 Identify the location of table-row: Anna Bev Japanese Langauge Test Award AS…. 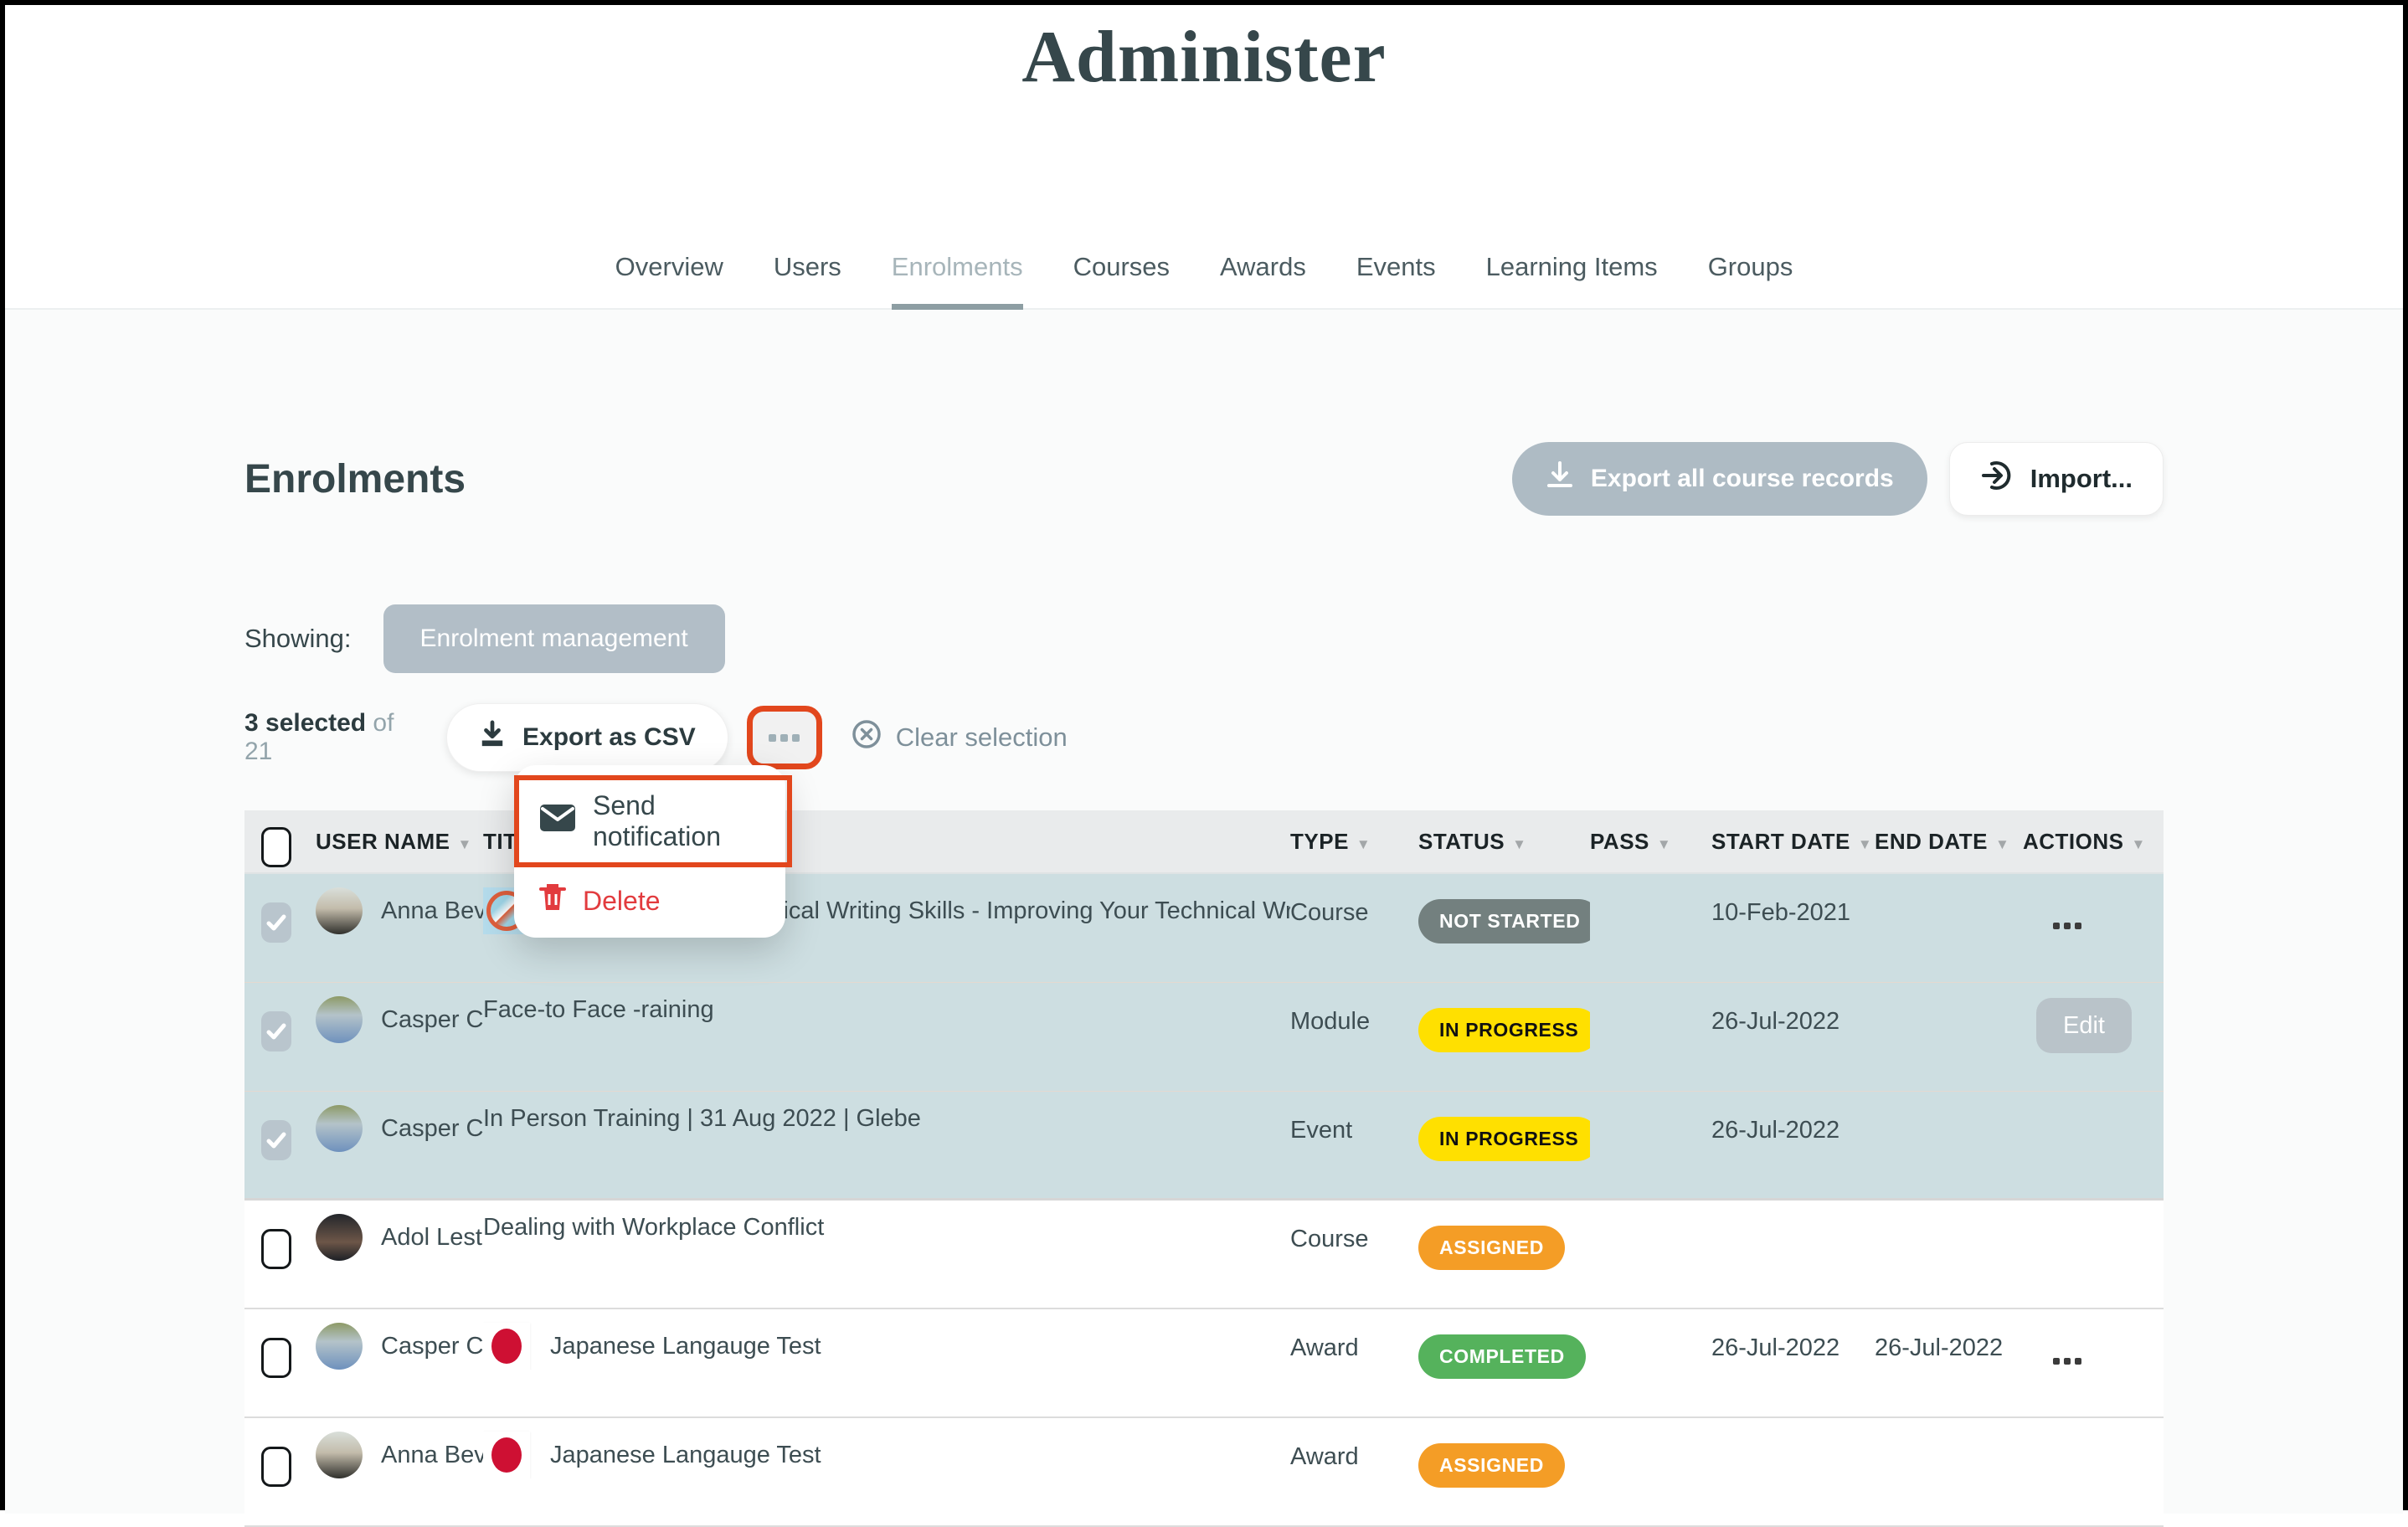
(1204, 1473).